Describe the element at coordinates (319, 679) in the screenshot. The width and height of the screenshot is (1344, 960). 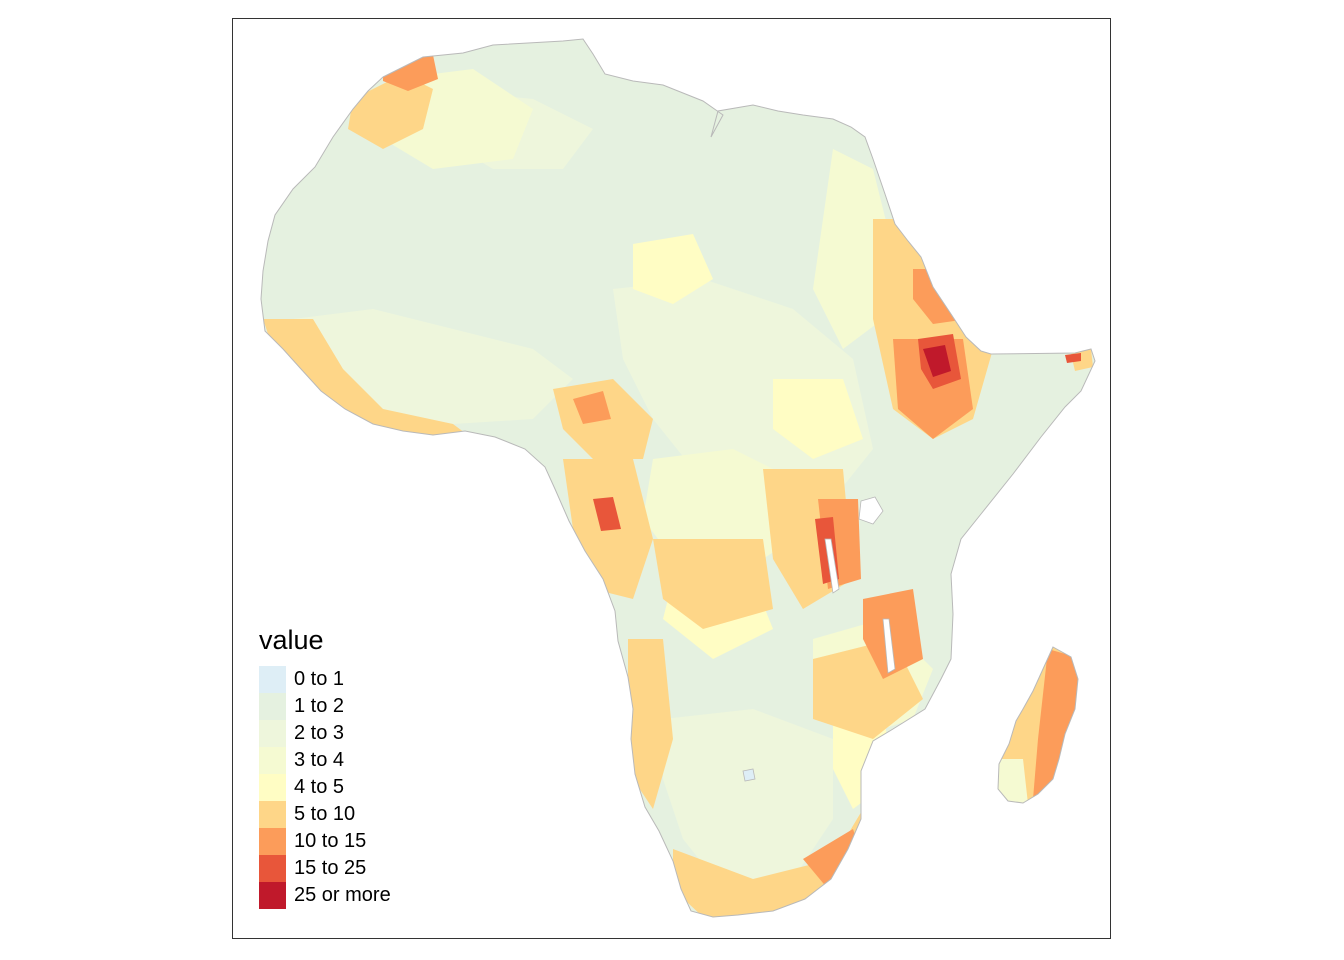
I see `legend-label: 0 to 1` at that location.